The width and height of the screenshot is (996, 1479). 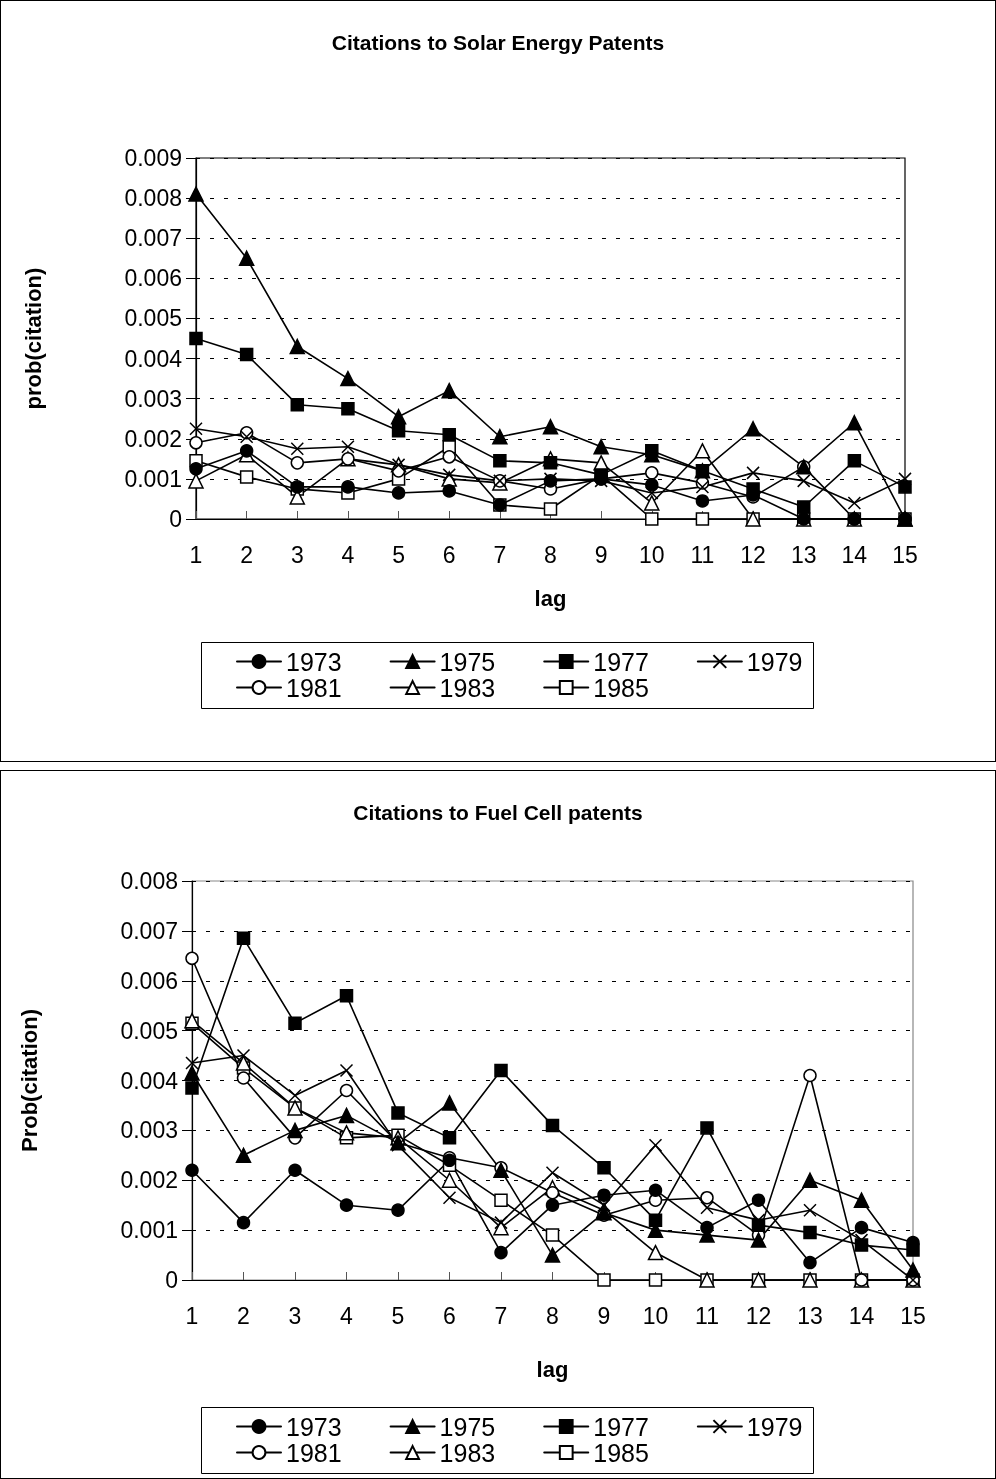 I want to click on chart-title: Citations to Solar Energy Patents, so click(x=498, y=42).